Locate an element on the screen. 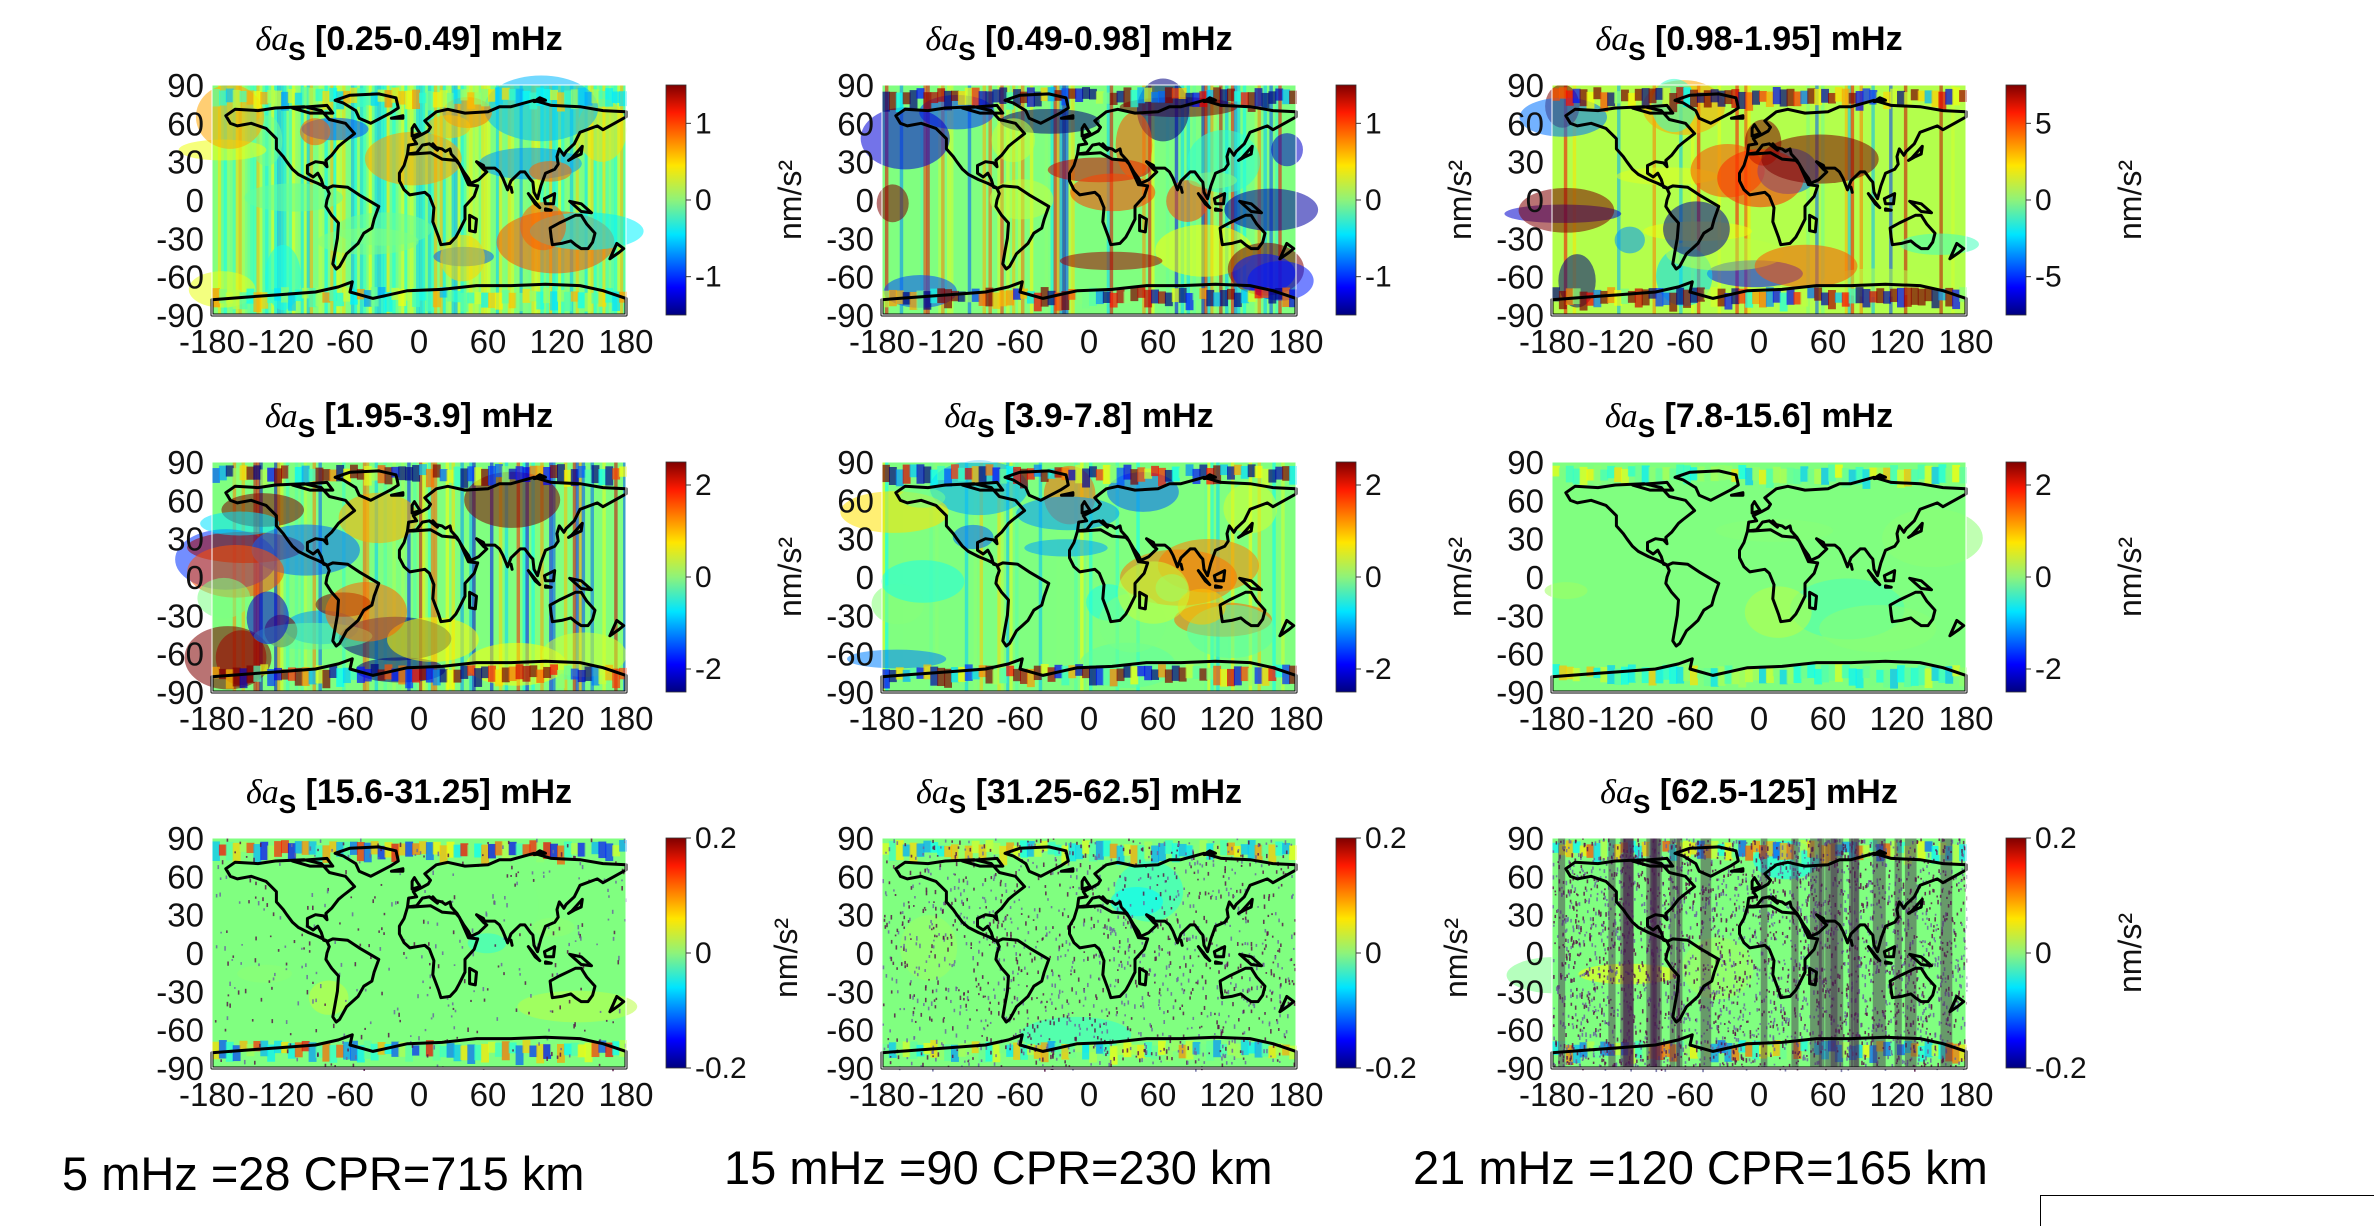 The image size is (2374, 1226). colorbar-tick-label: 5 is located at coordinates (2043, 123).